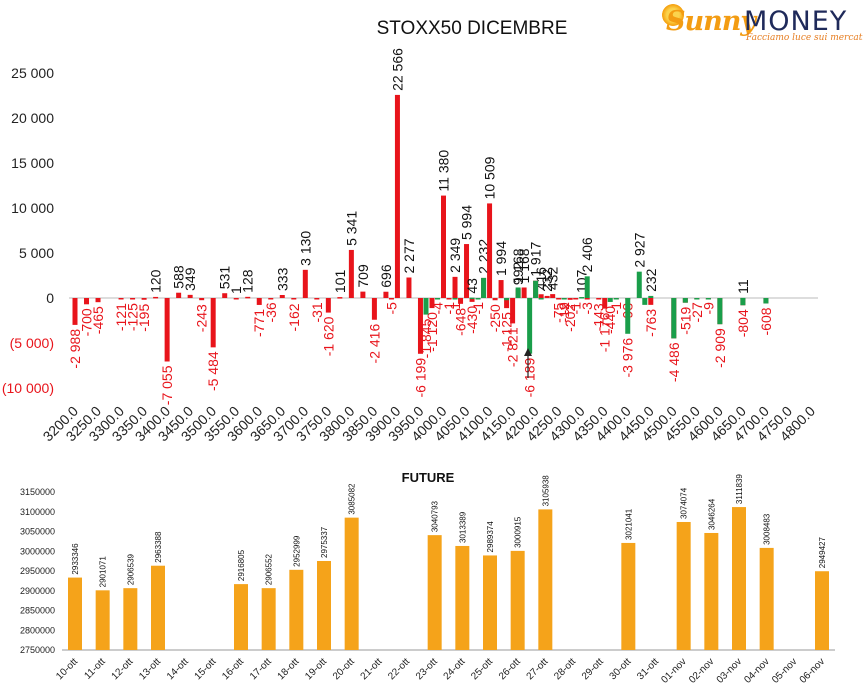 The image size is (863, 688). What do you see at coordinates (37, 492) in the screenshot?
I see `future-y-tick-label: 3150000` at bounding box center [37, 492].